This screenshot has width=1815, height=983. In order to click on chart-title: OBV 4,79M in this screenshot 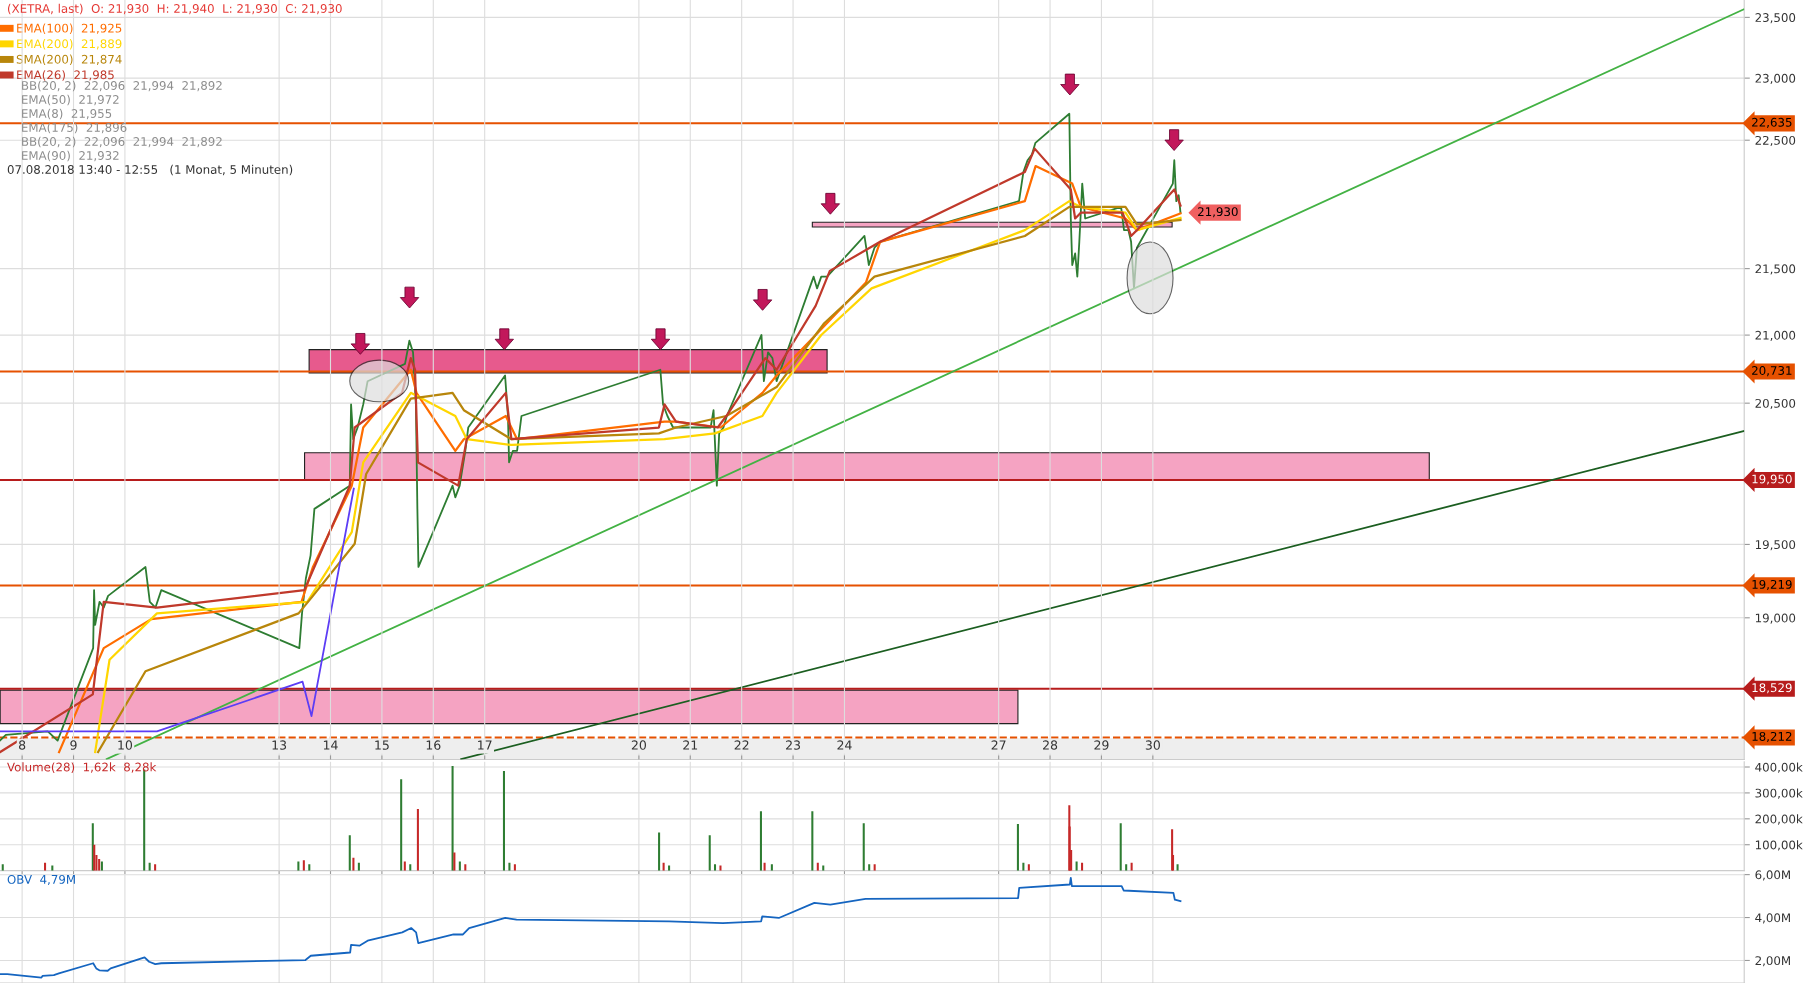, I will do `click(41, 880)`.